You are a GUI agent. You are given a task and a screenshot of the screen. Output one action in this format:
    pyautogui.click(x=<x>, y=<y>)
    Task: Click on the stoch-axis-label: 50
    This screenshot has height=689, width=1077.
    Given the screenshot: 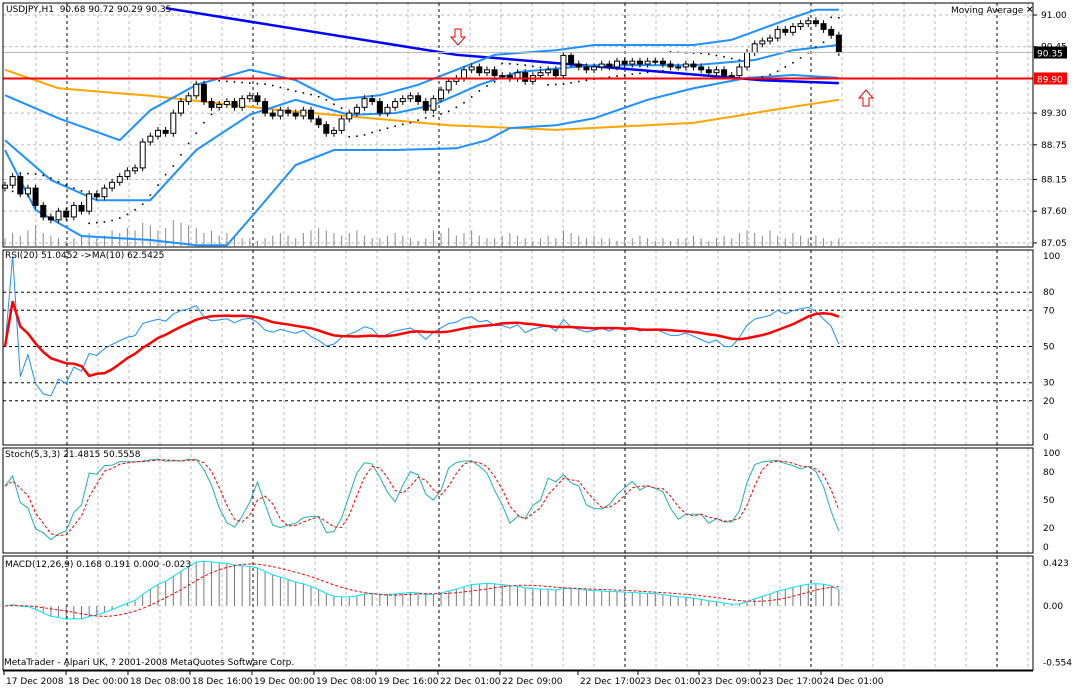 What is the action you would take?
    pyautogui.click(x=1049, y=501)
    